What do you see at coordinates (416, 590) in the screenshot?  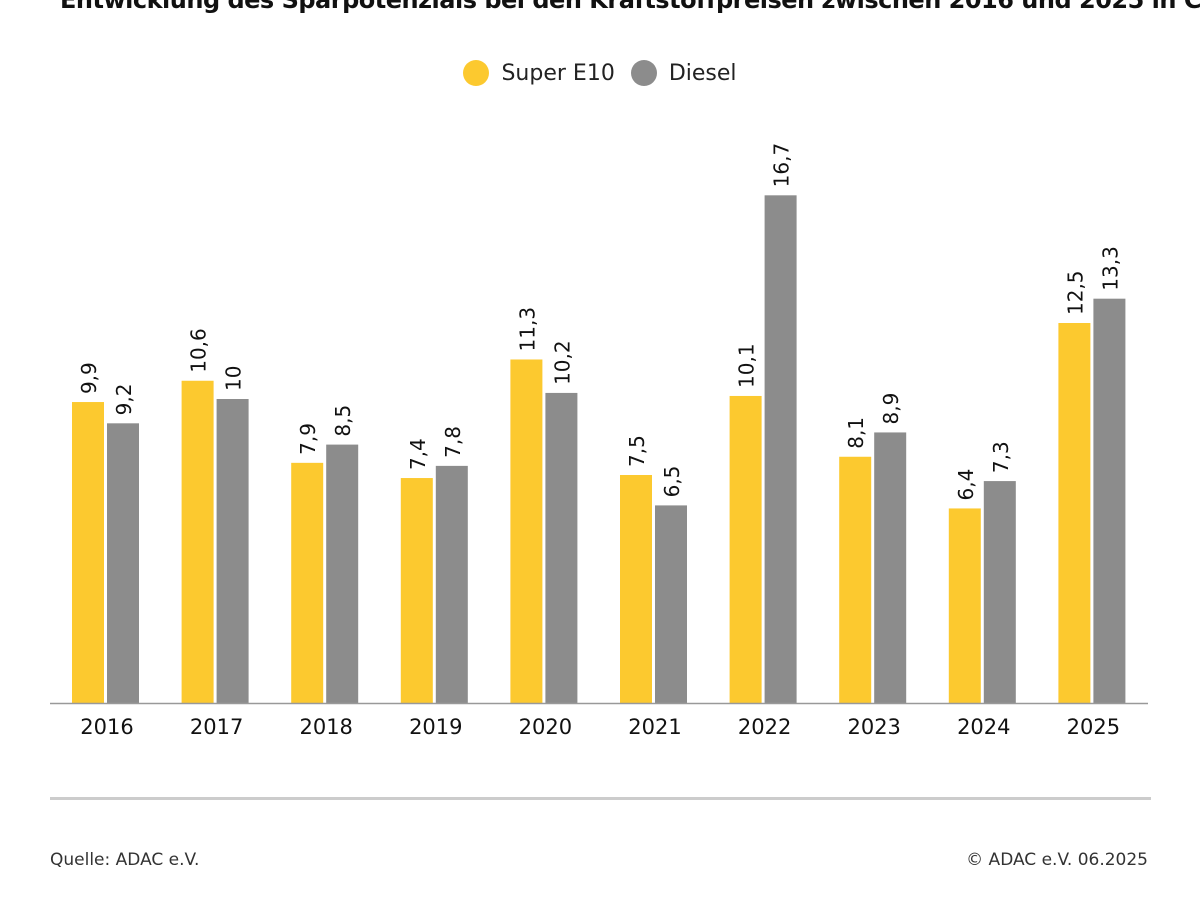 I see `bar-super-e10-2019` at bounding box center [416, 590].